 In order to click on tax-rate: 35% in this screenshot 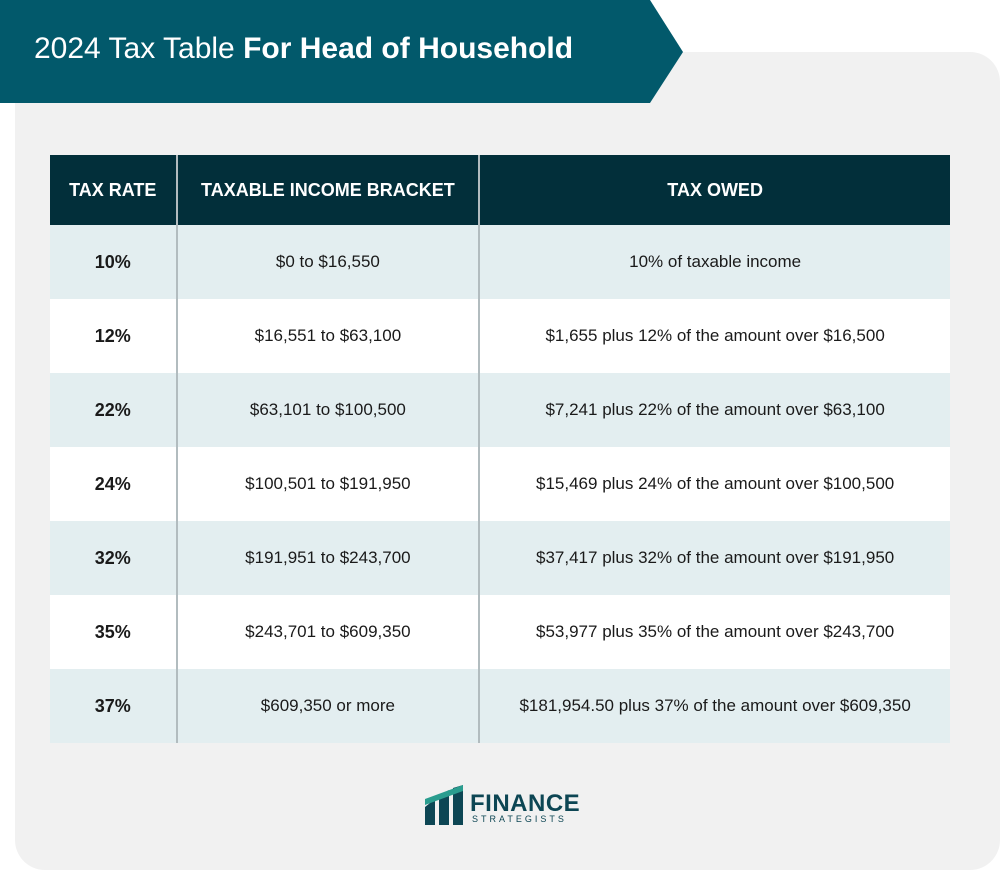, I will do `click(113, 632)`.